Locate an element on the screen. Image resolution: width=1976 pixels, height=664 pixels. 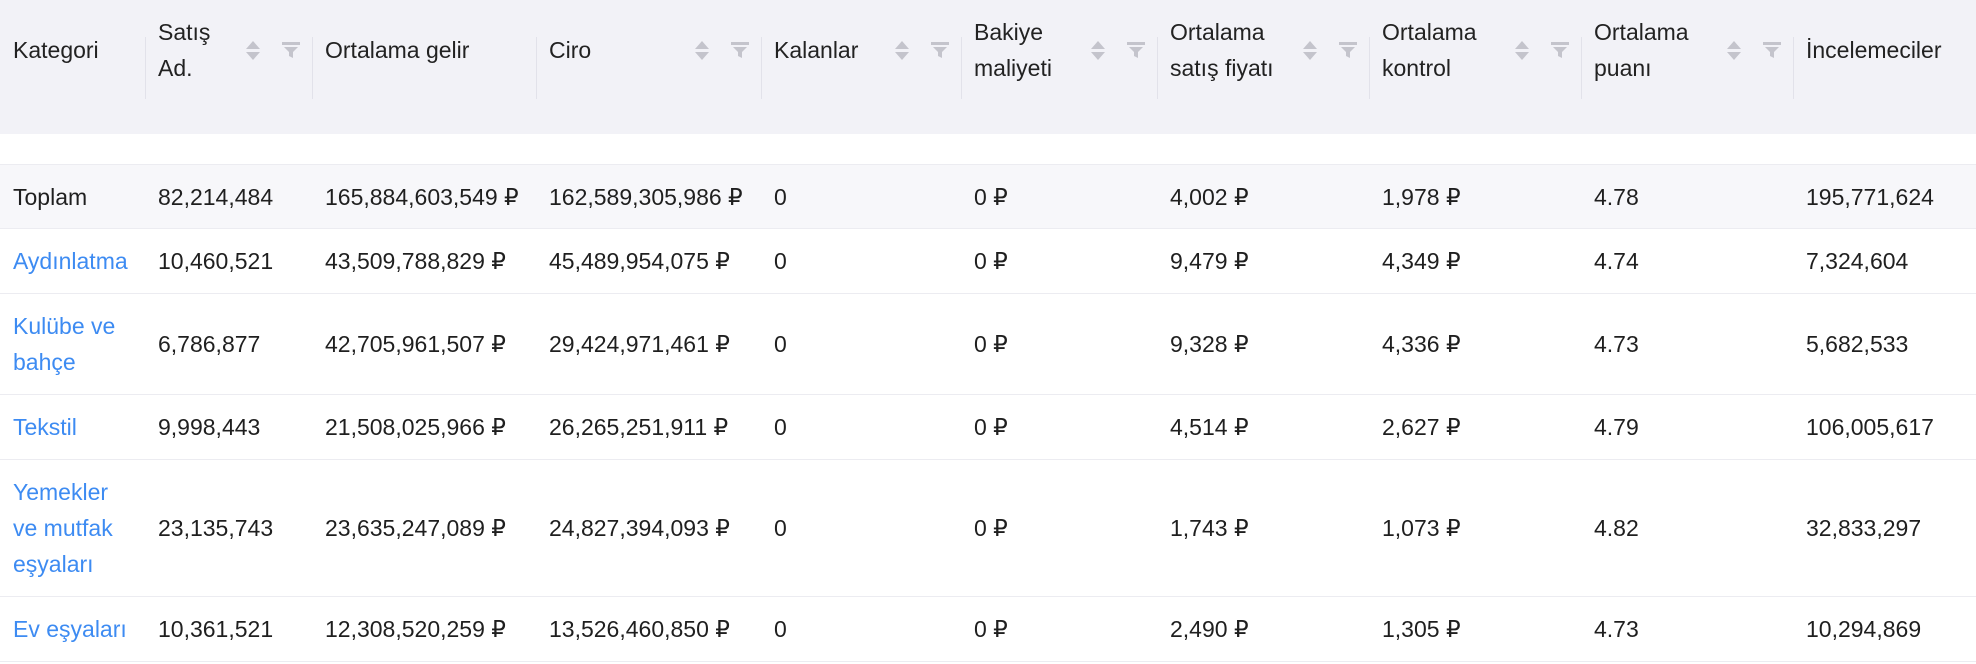
cell-satis-ad: 10,361,521 is located at coordinates (228, 629).